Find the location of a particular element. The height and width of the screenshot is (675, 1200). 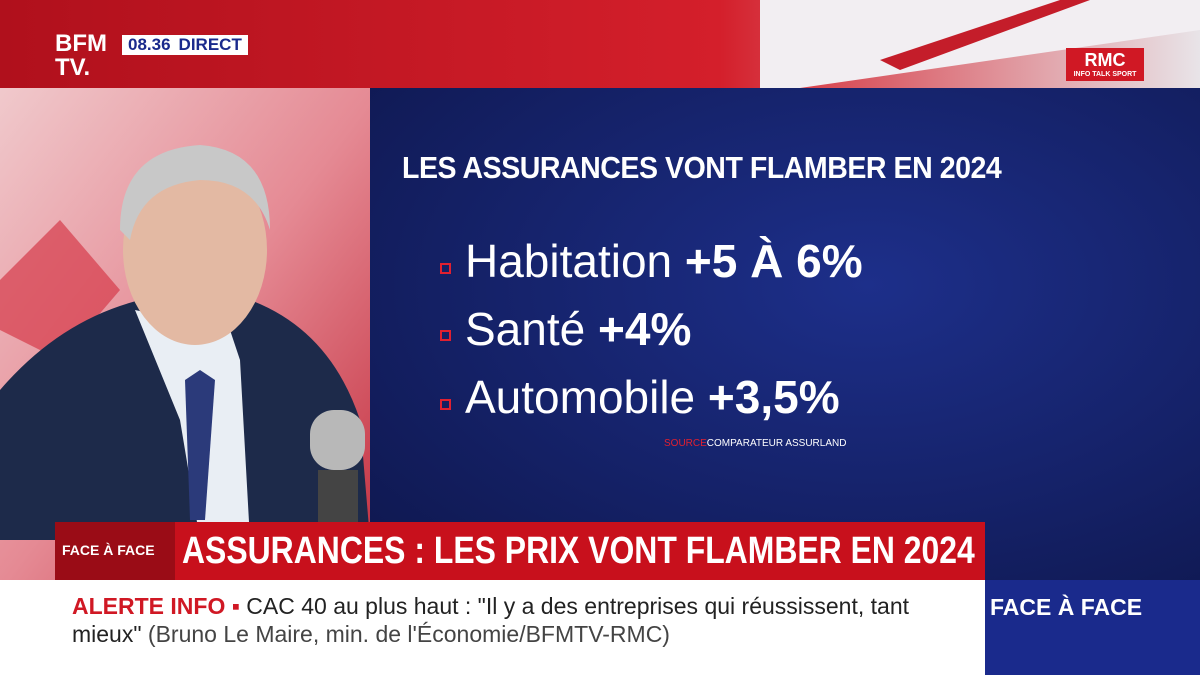

clock-box: 08.36 DIRECT is located at coordinates (185, 45).